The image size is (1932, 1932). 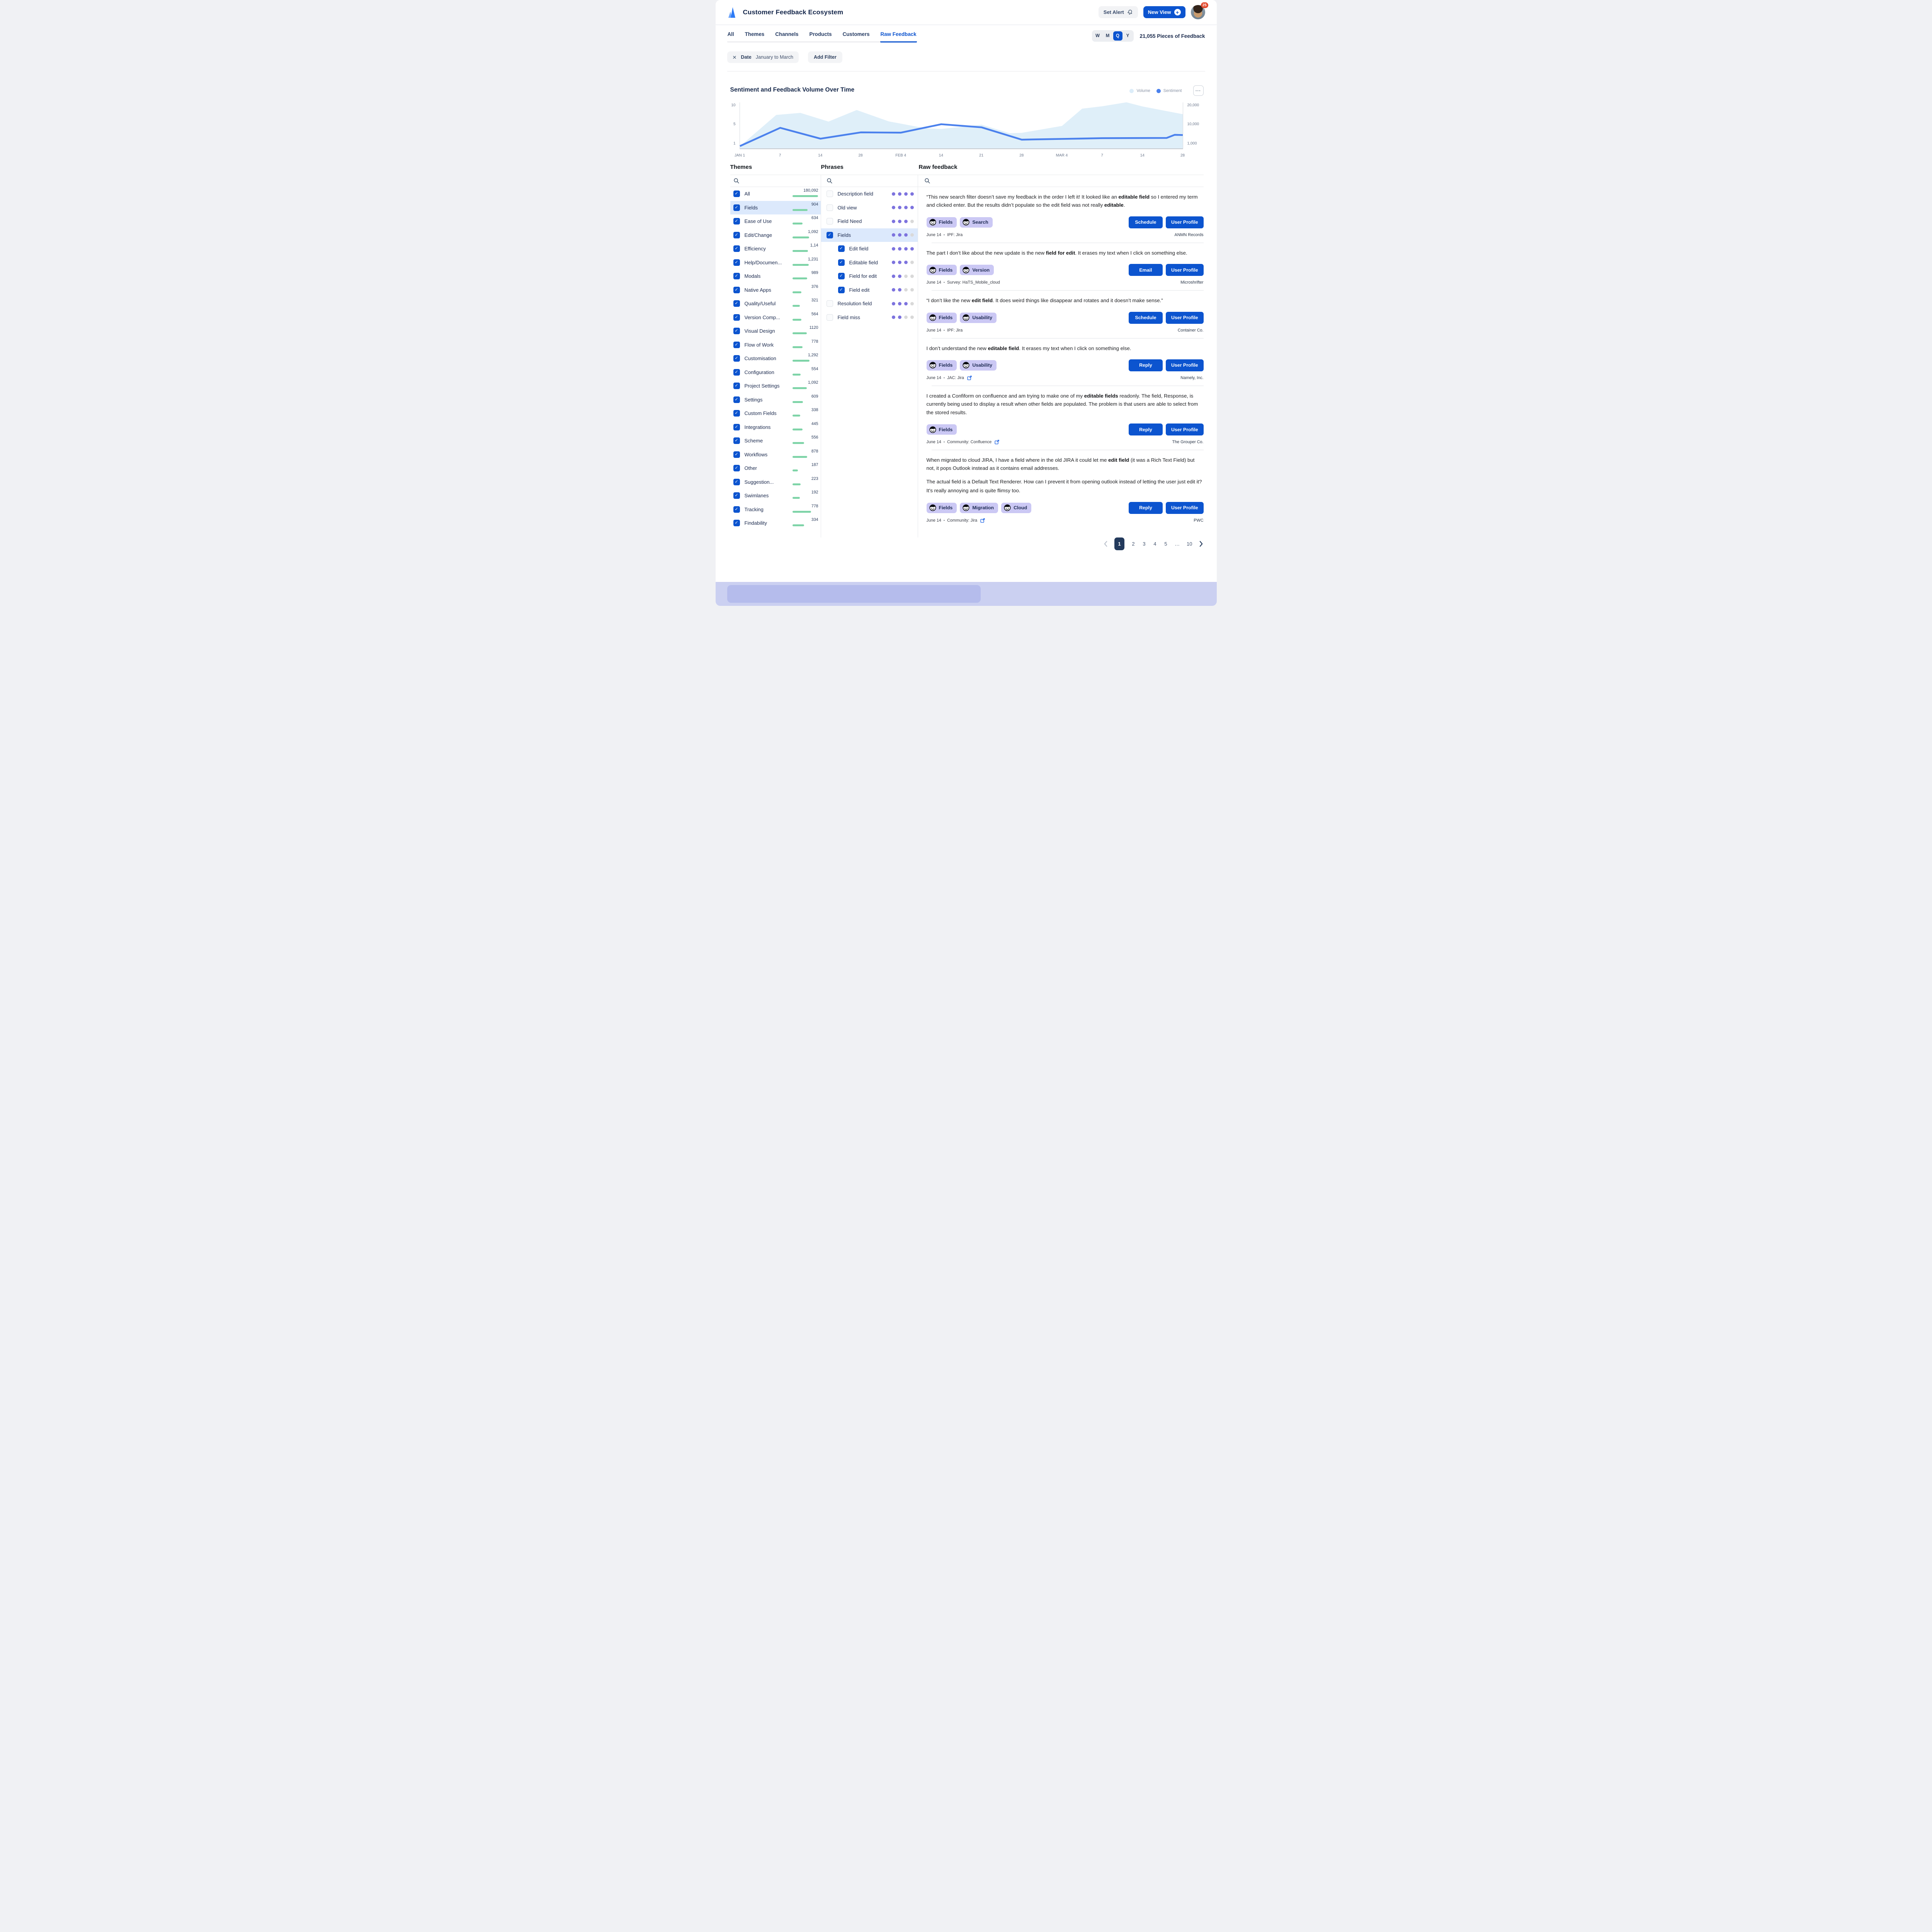 I want to click on previous-page-chevron-icon, so click(x=1106, y=544).